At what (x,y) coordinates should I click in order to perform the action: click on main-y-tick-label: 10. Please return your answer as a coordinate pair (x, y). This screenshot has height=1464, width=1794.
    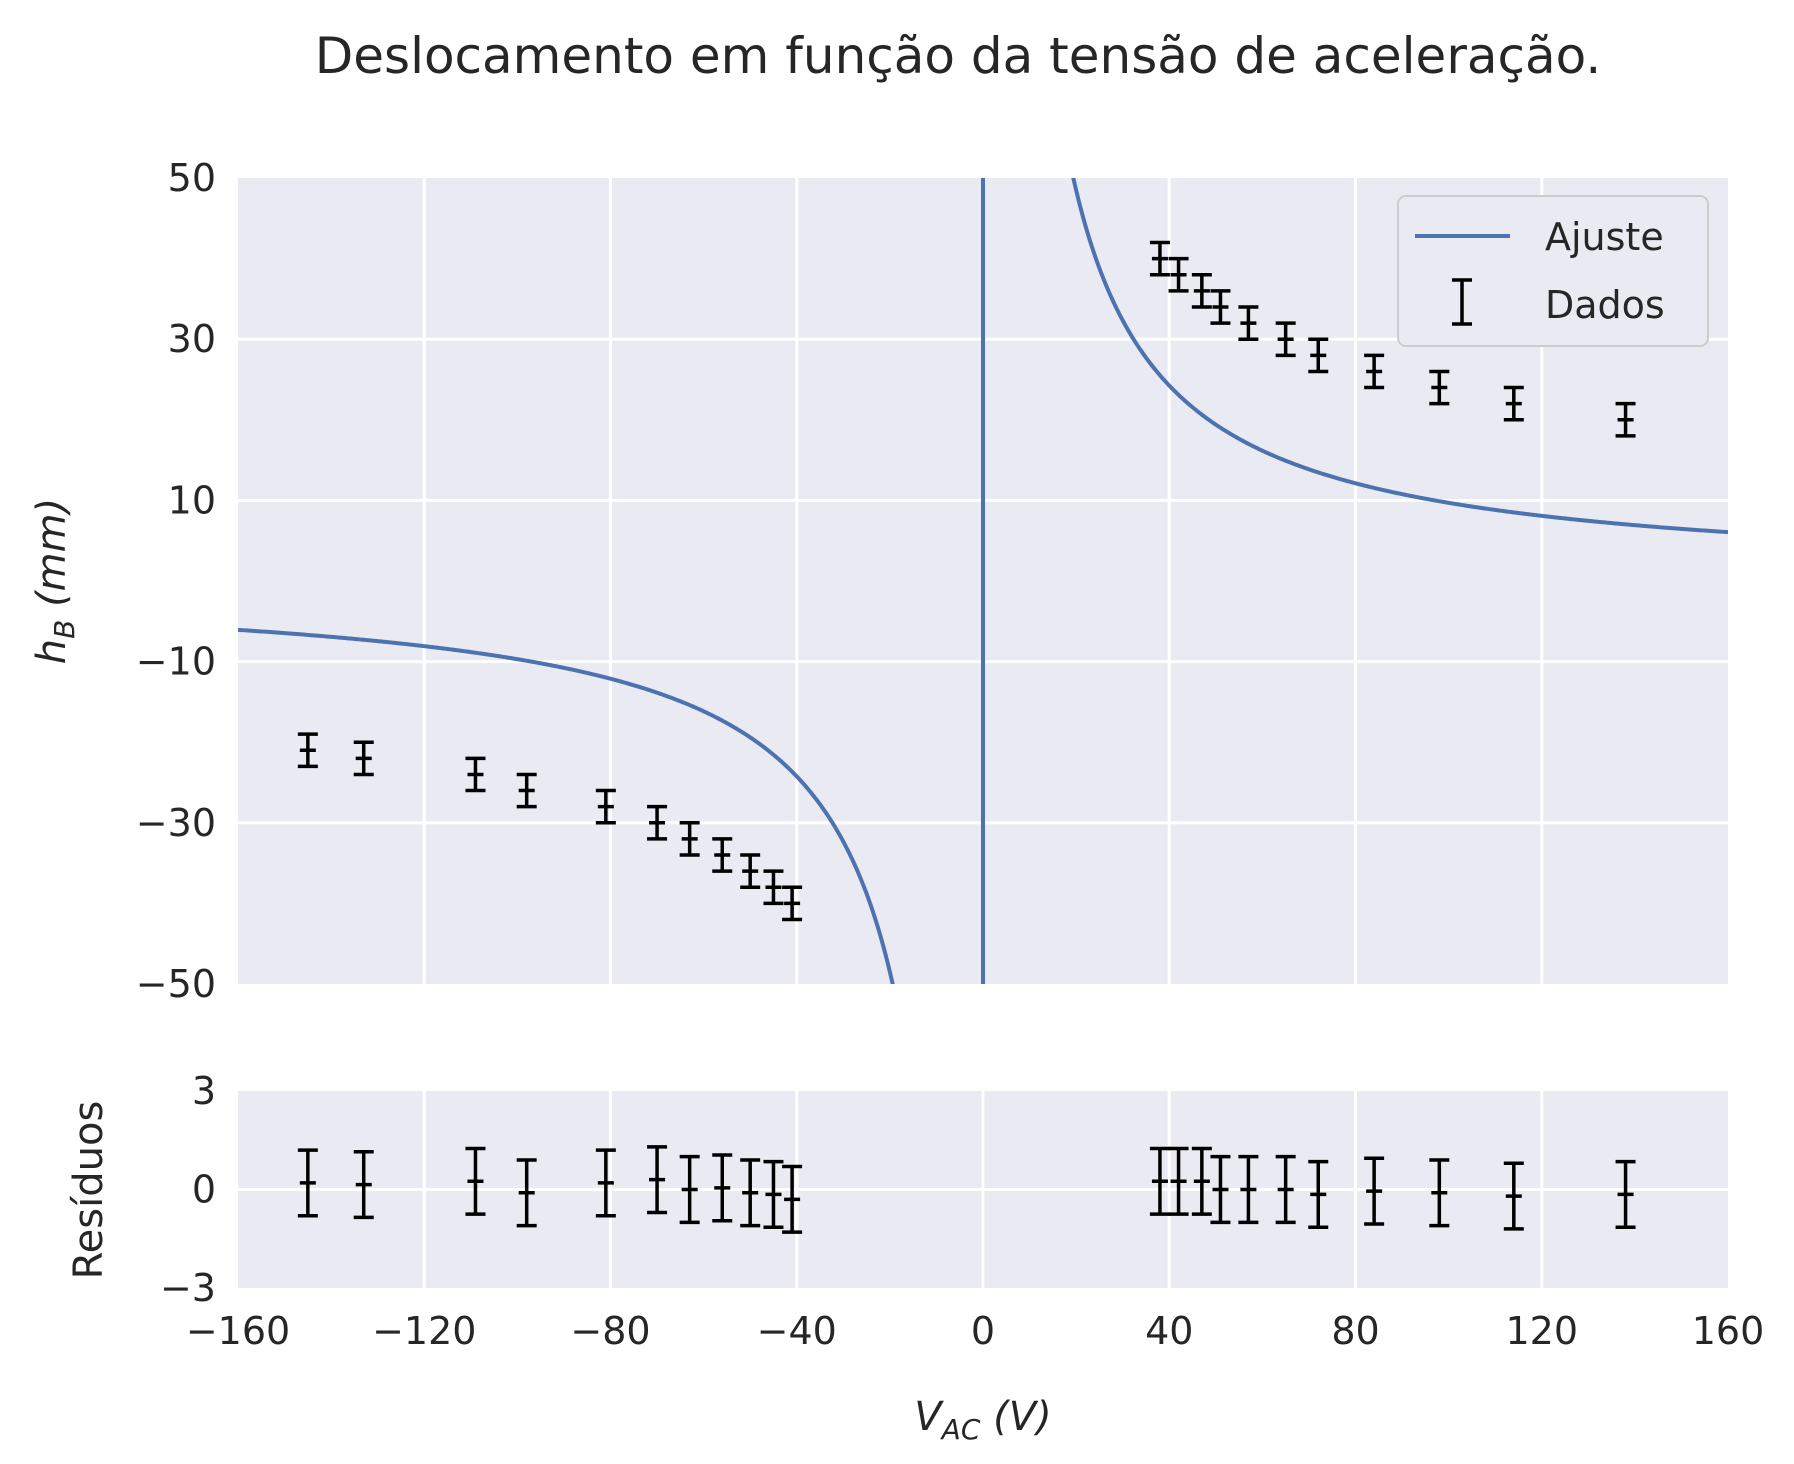
    Looking at the image, I should click on (192, 500).